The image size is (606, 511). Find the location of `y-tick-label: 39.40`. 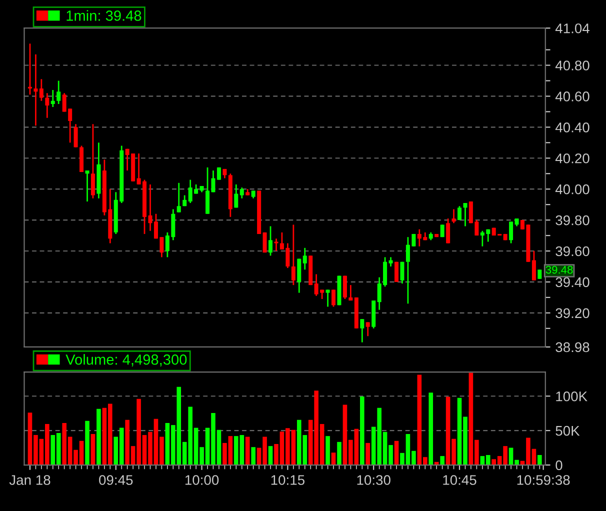

y-tick-label: 39.40 is located at coordinates (573, 282).